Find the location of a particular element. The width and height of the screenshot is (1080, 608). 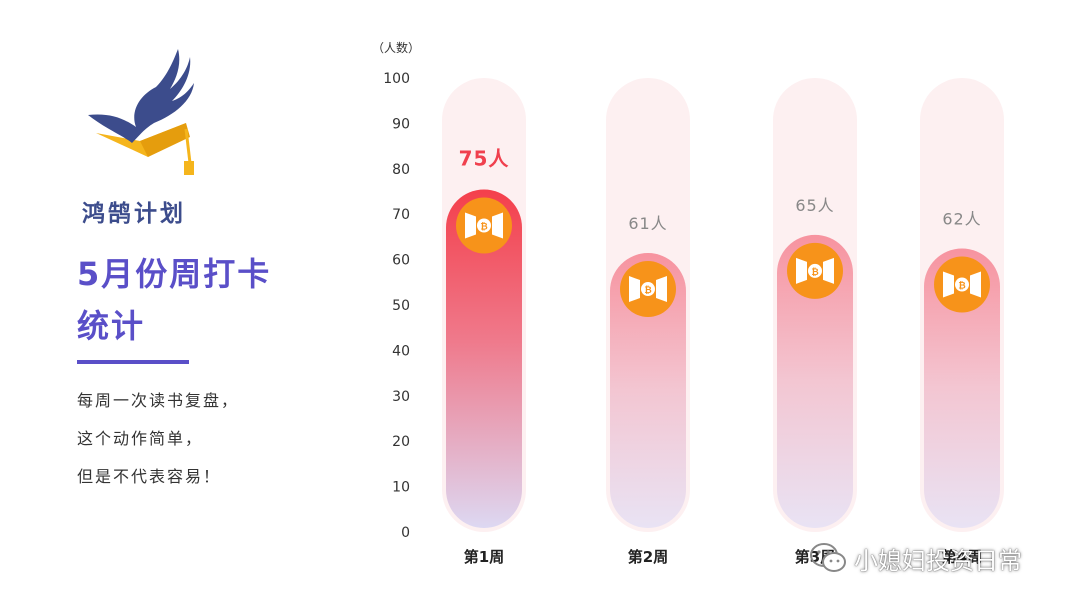

title-line-1: 5月份周打卡 is located at coordinates (174, 274).